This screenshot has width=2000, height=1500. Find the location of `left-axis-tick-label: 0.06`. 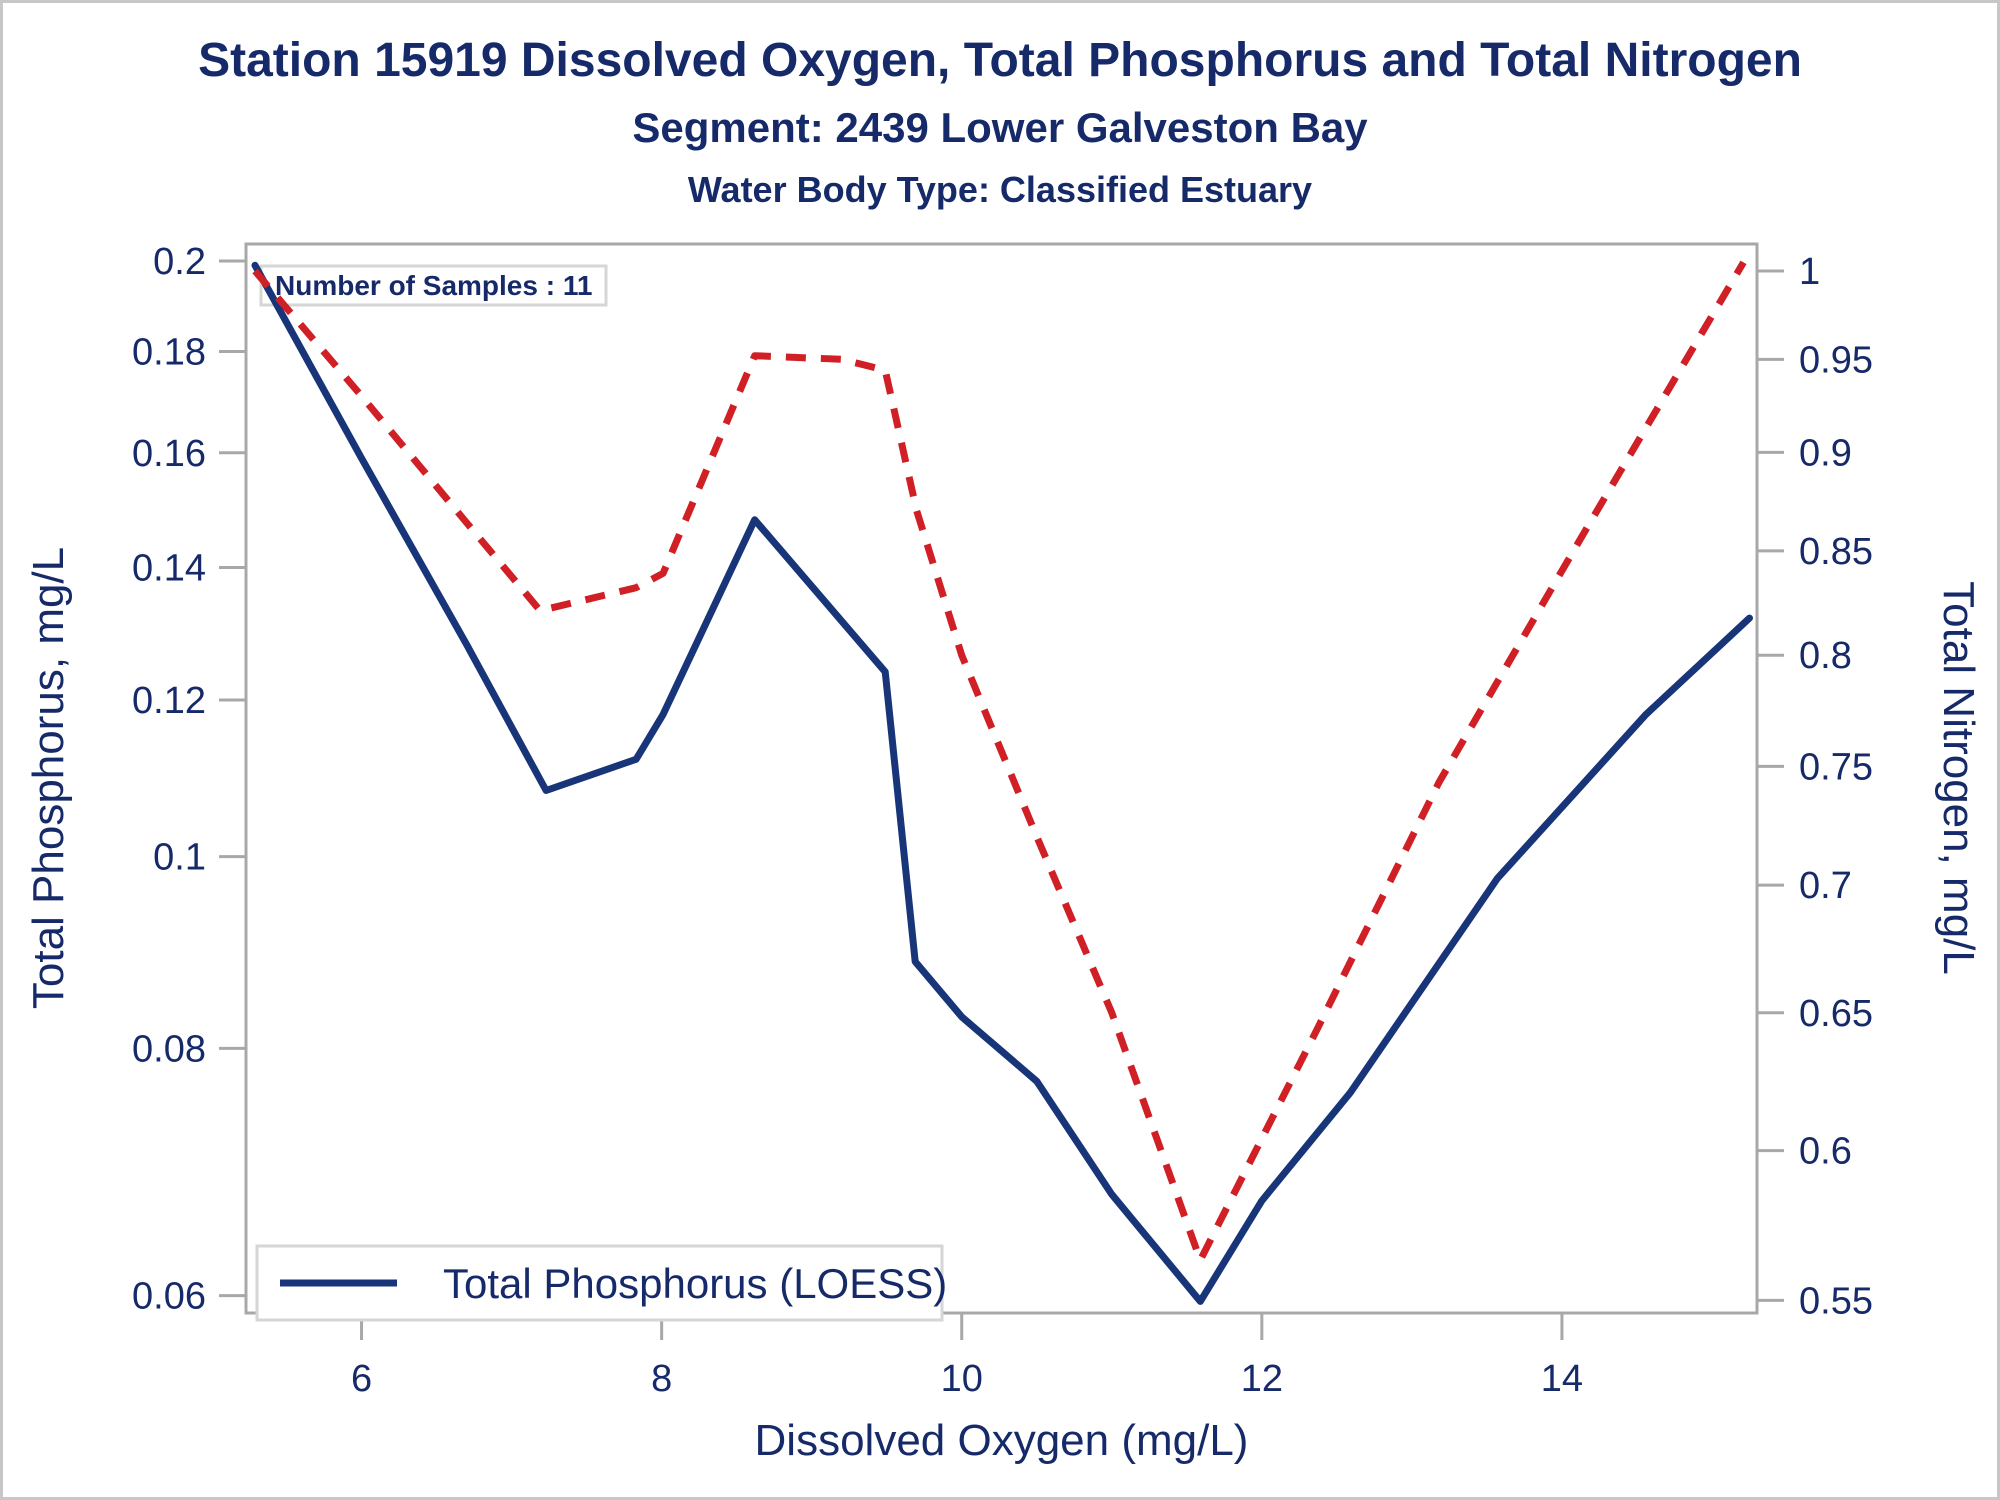

left-axis-tick-label: 0.06 is located at coordinates (169, 1297).